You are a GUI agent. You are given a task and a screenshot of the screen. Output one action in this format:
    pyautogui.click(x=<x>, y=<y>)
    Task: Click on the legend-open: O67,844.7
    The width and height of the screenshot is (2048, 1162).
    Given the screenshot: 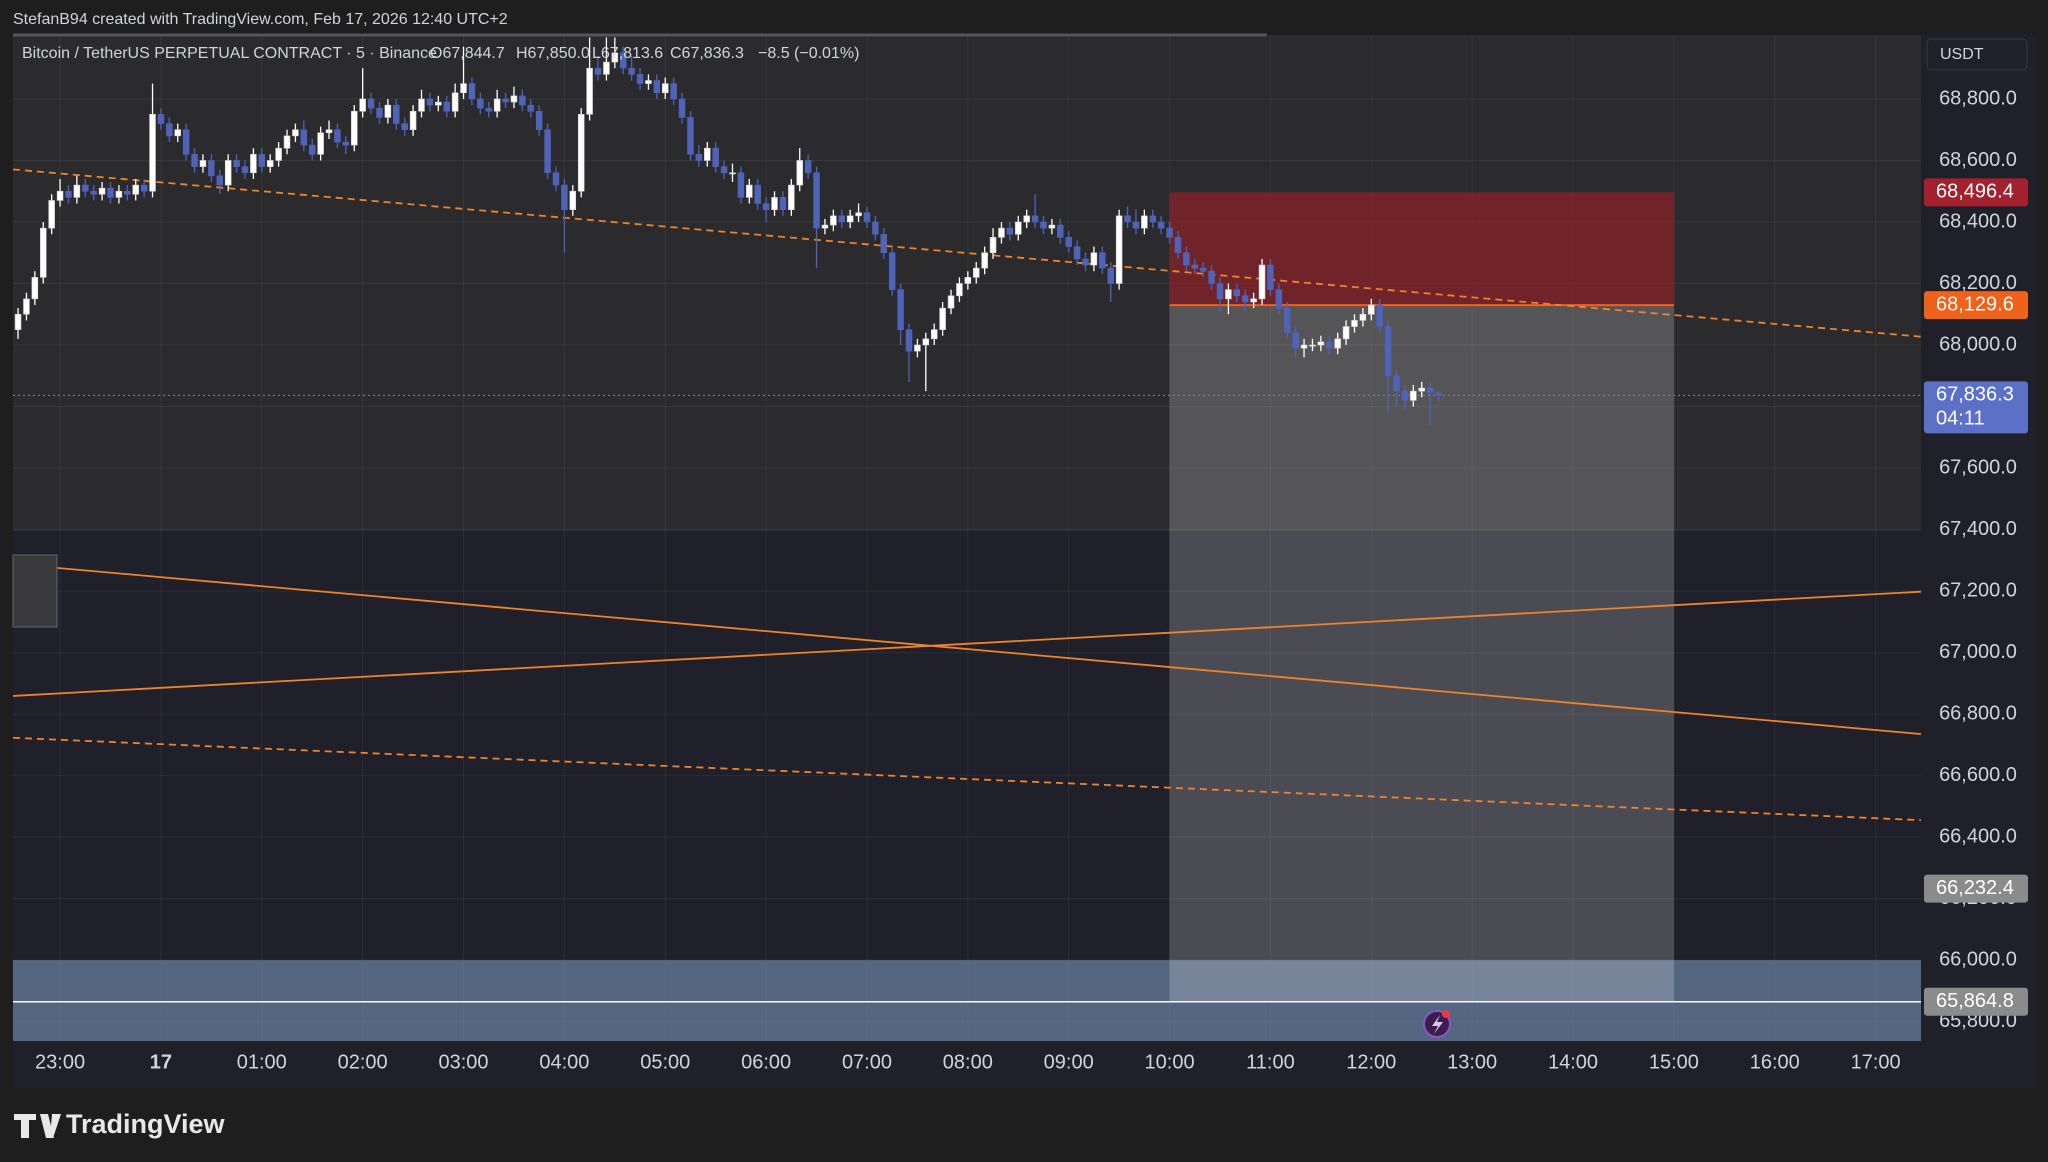 What is the action you would take?
    pyautogui.click(x=467, y=53)
    